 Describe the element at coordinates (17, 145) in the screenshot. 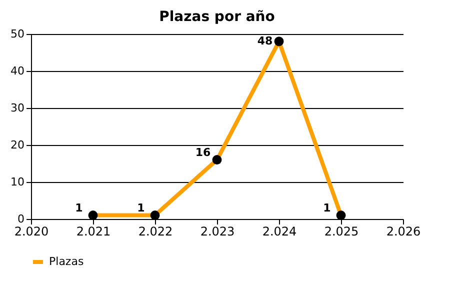

I see `y-tick-label: 20` at that location.